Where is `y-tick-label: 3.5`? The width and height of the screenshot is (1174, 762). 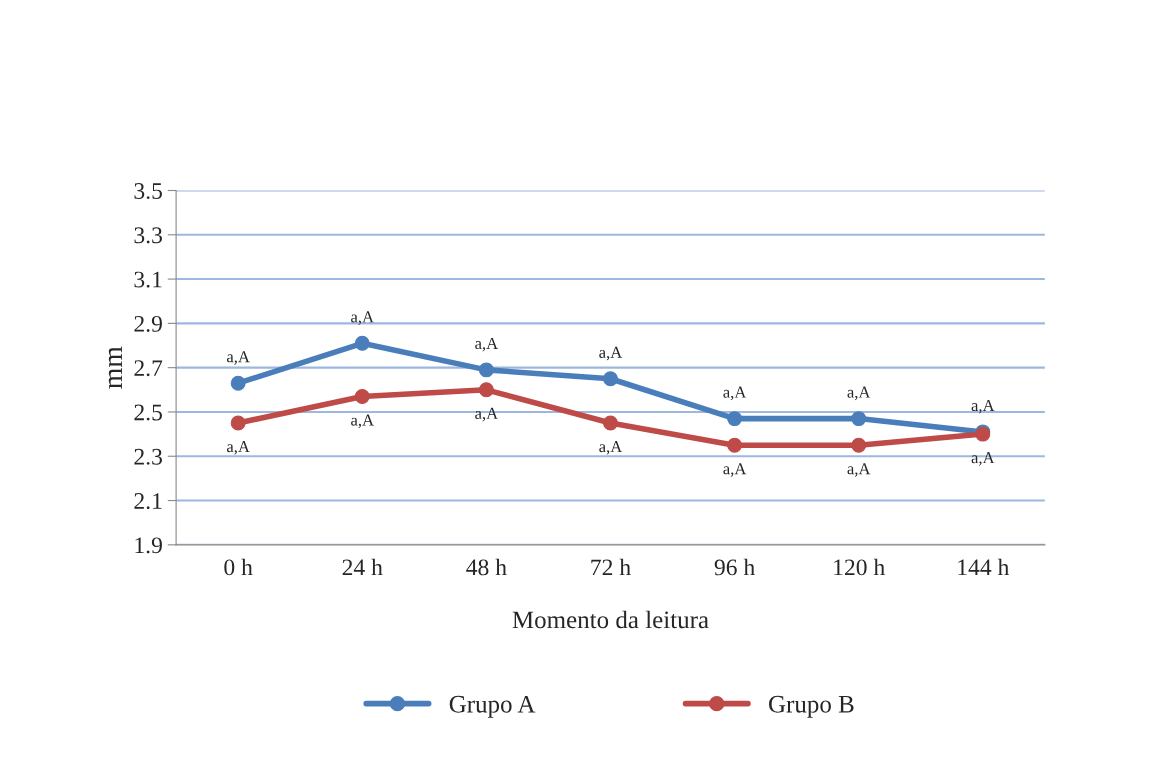 y-tick-label: 3.5 is located at coordinates (148, 191).